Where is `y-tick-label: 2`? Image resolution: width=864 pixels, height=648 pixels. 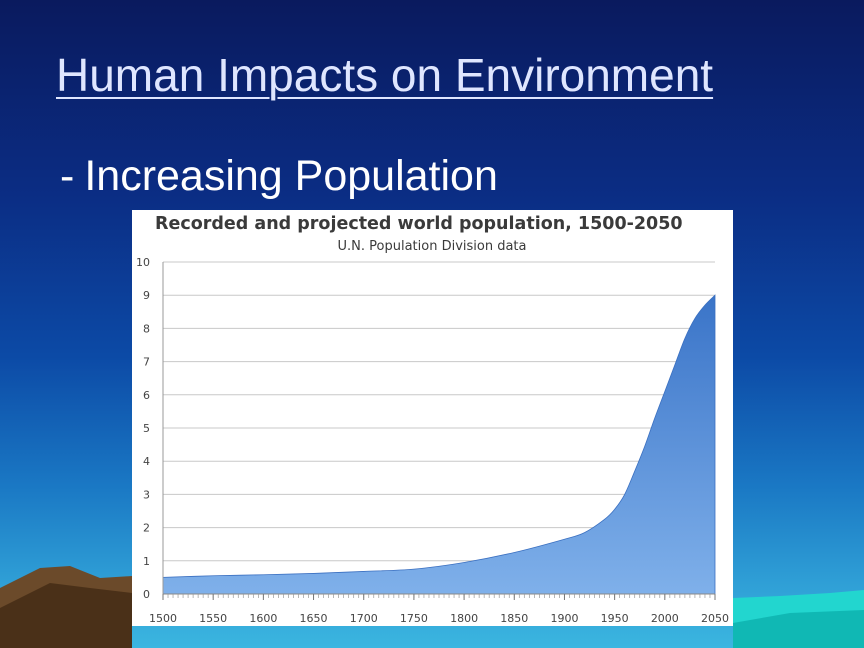 y-tick-label: 2 is located at coordinates (146, 528).